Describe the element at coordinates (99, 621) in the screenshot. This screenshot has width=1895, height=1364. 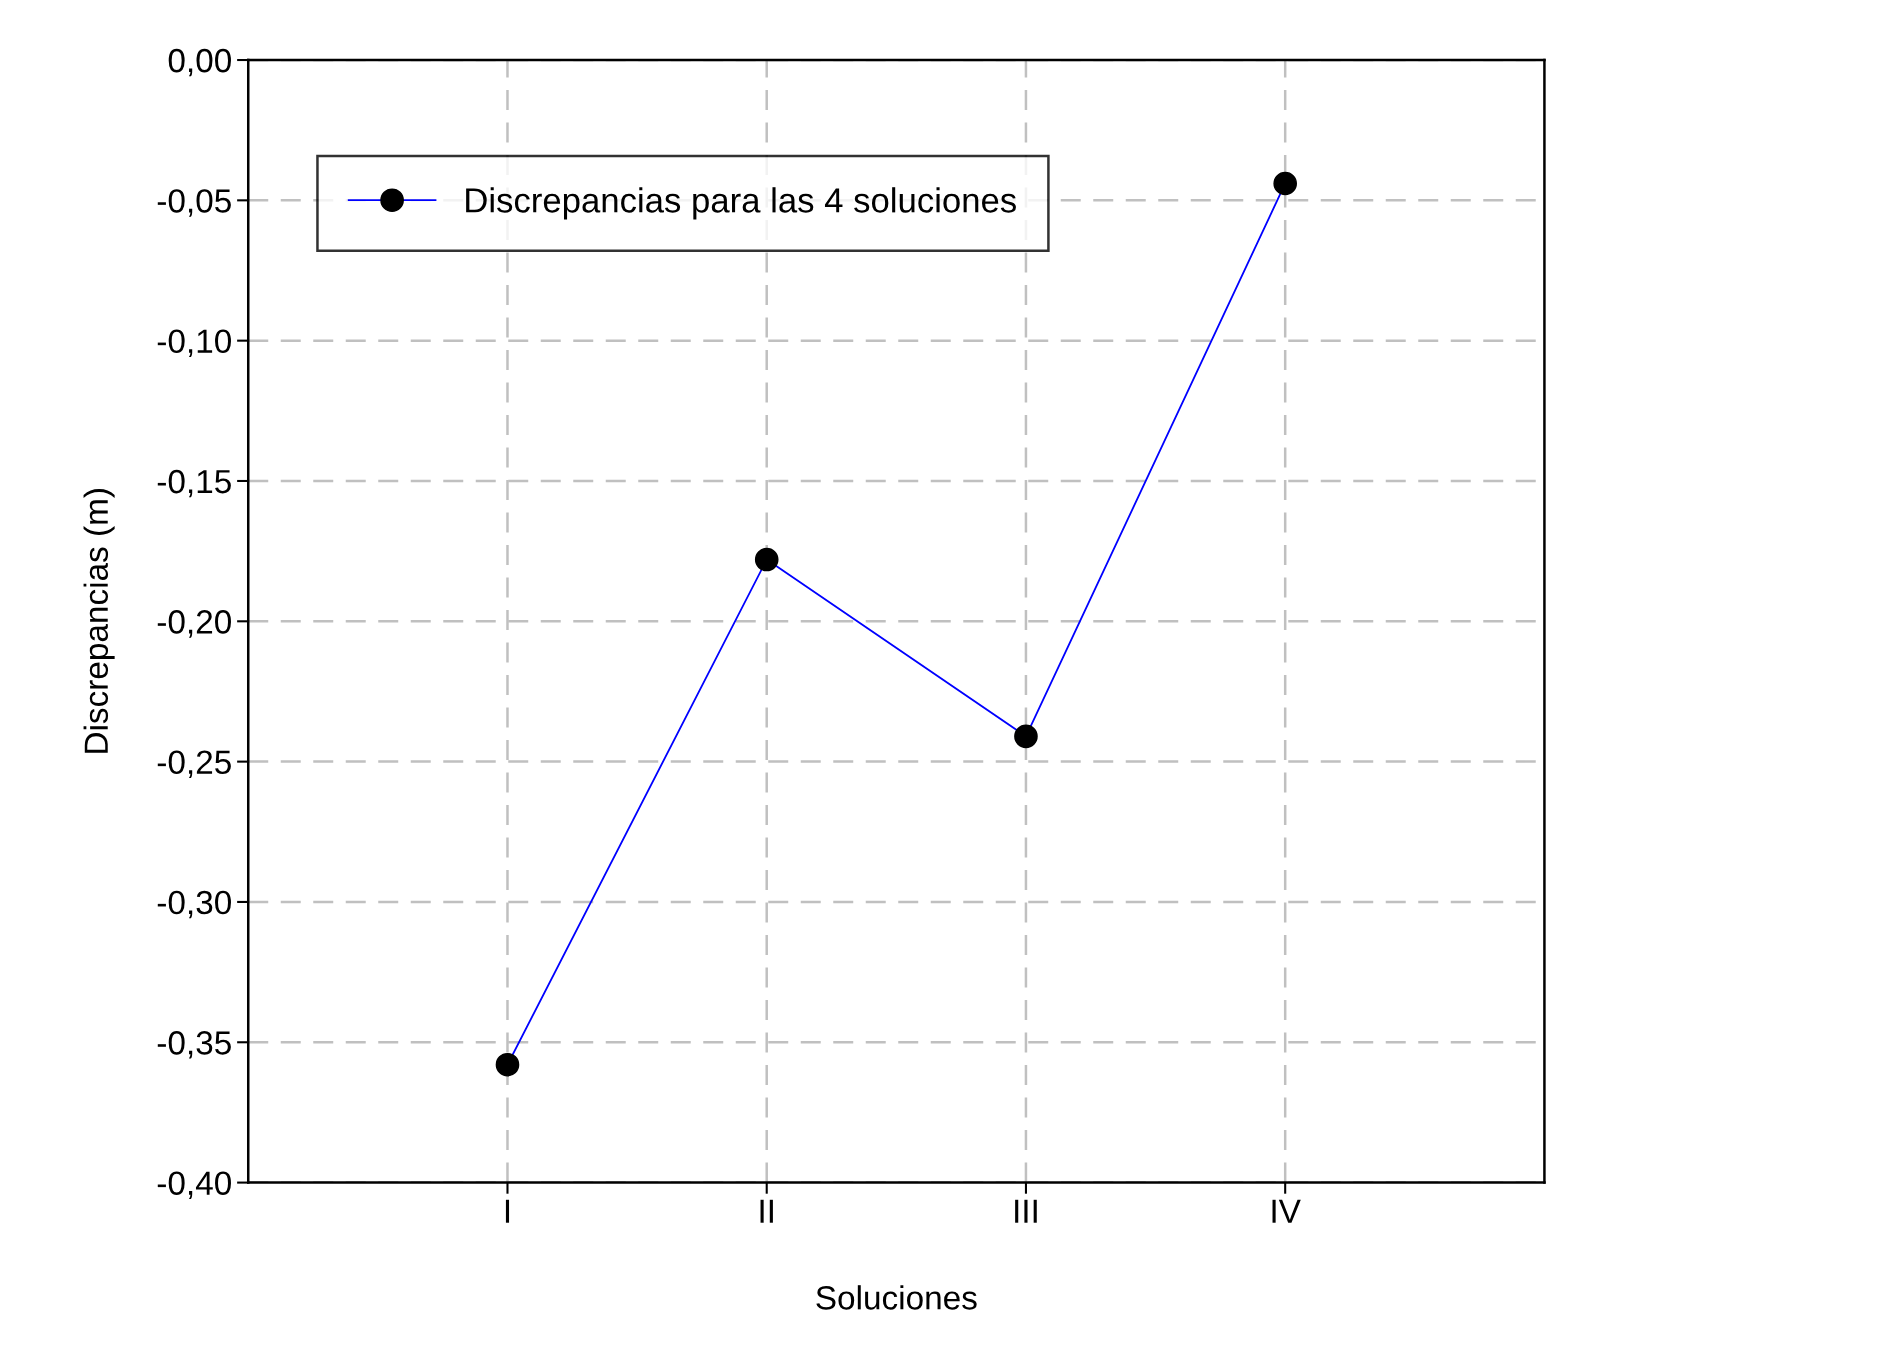
I see `y-axis-title: Discrepancias (m)` at that location.